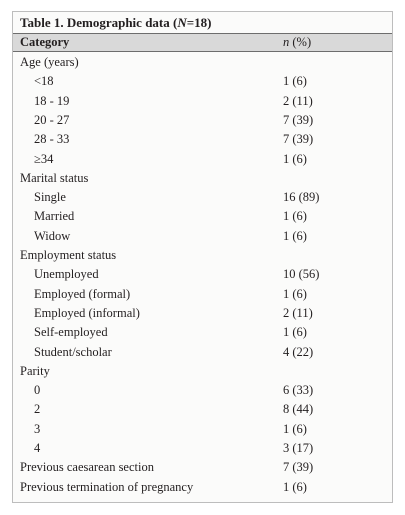 This screenshot has width=405, height=515. I want to click on item-label: 0, so click(37, 390).